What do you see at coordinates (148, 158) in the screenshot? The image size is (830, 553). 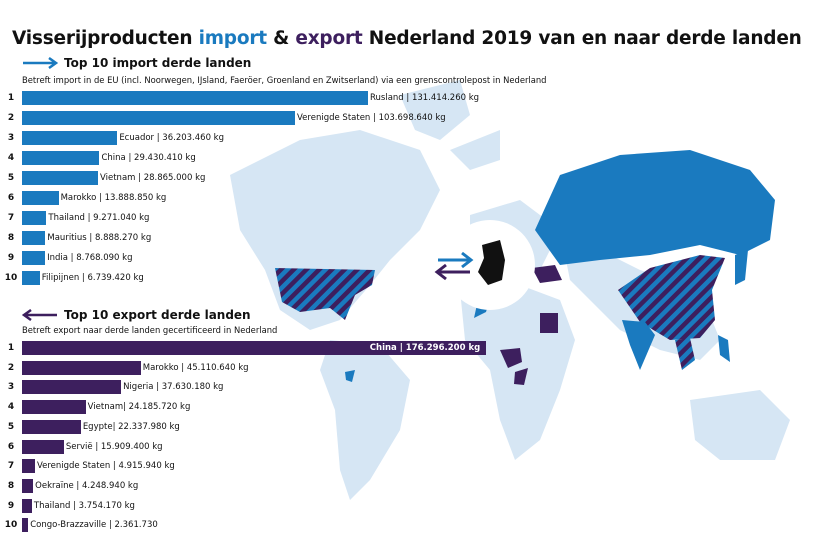 I see `bar-label: China | 29.430.410 kg` at bounding box center [148, 158].